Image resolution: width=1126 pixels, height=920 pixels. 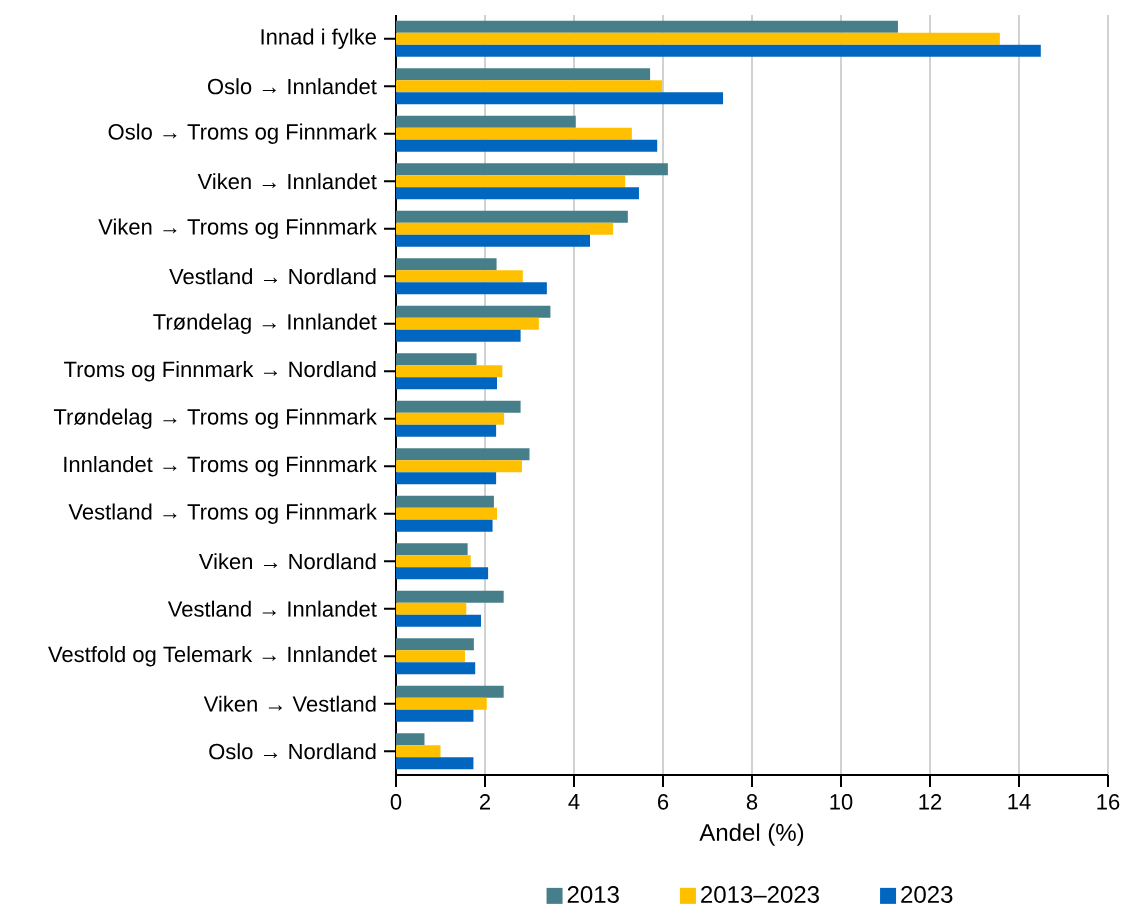 What do you see at coordinates (663, 802) in the screenshot?
I see `x-tick-label: 6` at bounding box center [663, 802].